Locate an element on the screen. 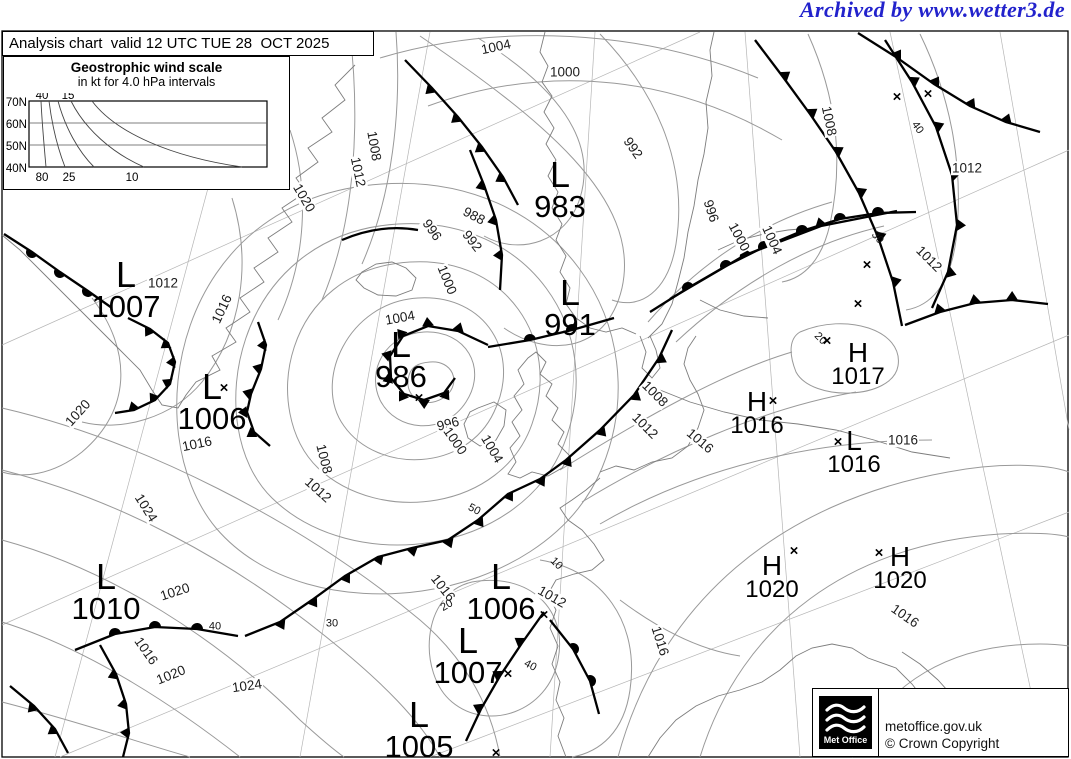  scale-tick-bottom-25: 25 is located at coordinates (69, 178).